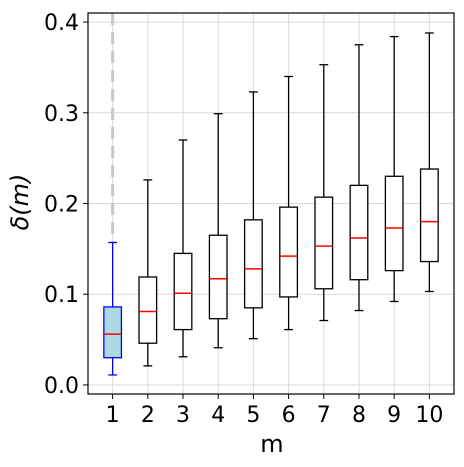  Describe the element at coordinates (218, 415) in the screenshot. I see `x-tick-label: 4` at that location.